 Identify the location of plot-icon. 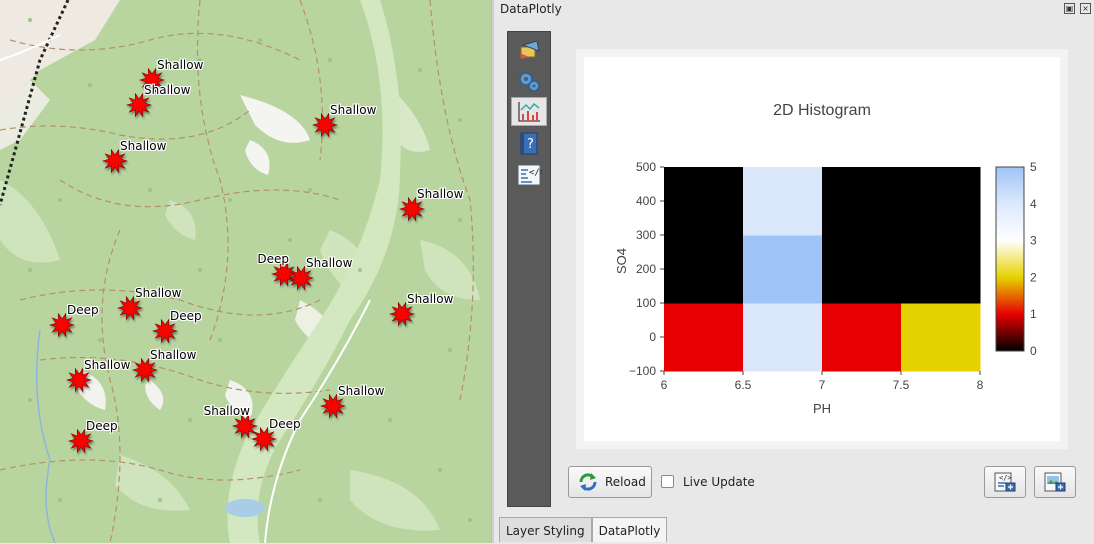
(529, 111).